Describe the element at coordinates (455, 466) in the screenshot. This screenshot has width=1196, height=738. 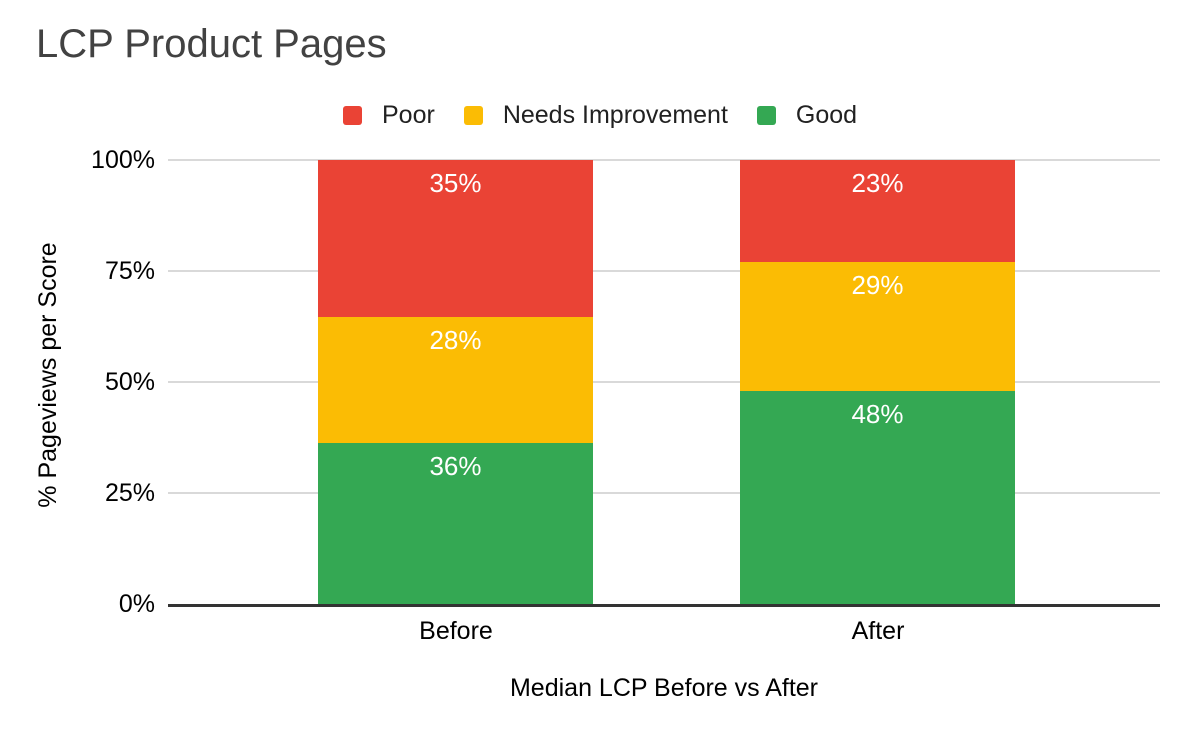
I see `bar-value-label: 36%` at that location.